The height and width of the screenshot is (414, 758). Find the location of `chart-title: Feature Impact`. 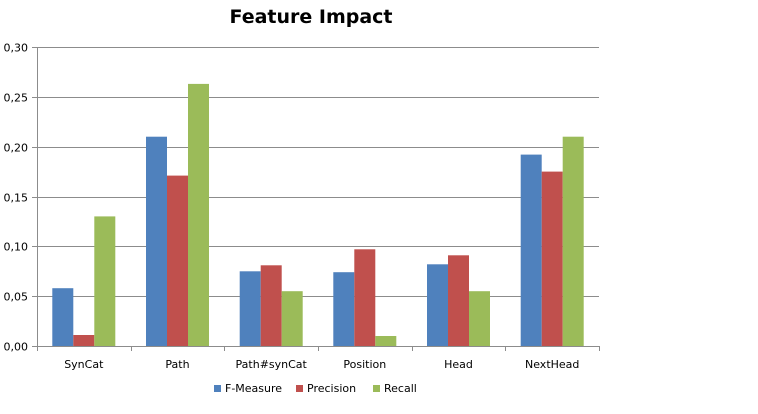

chart-title: Feature Impact is located at coordinates (310, 17).